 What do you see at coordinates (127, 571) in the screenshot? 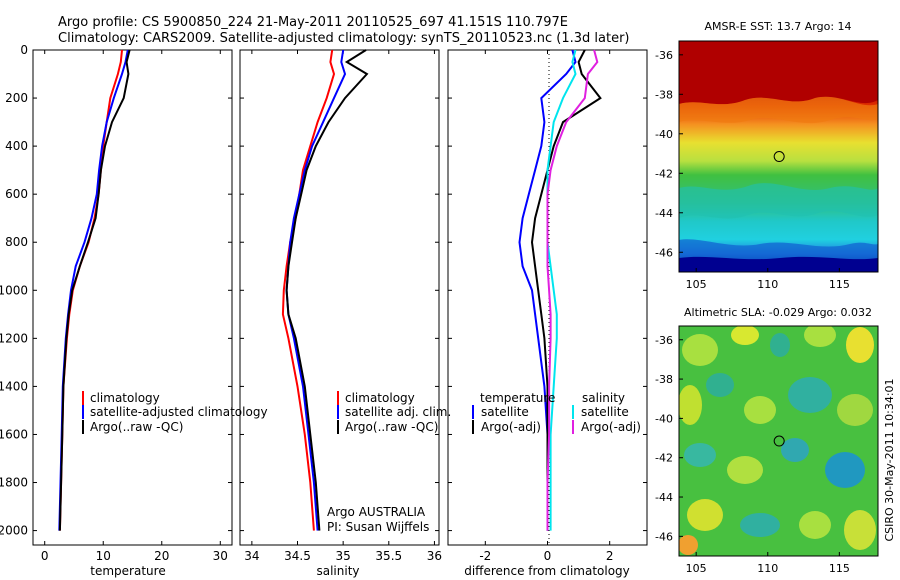
I see `temperature-axis-label: temperature` at bounding box center [127, 571].